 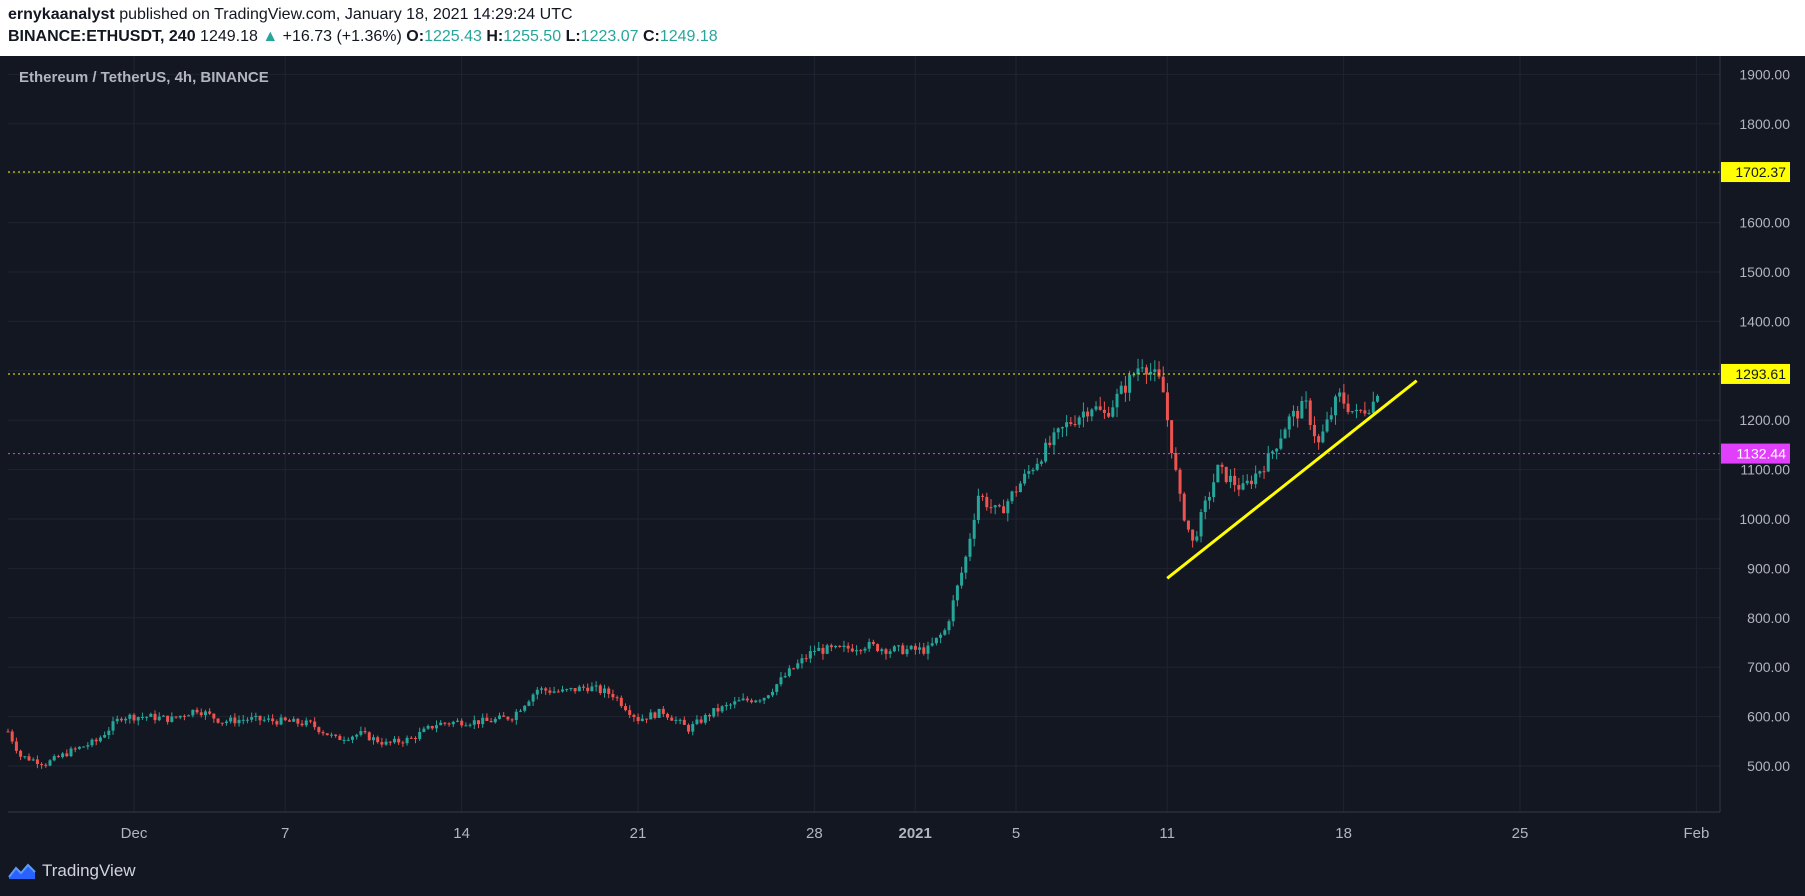 I want to click on time-tick-label: 28, so click(x=814, y=833).